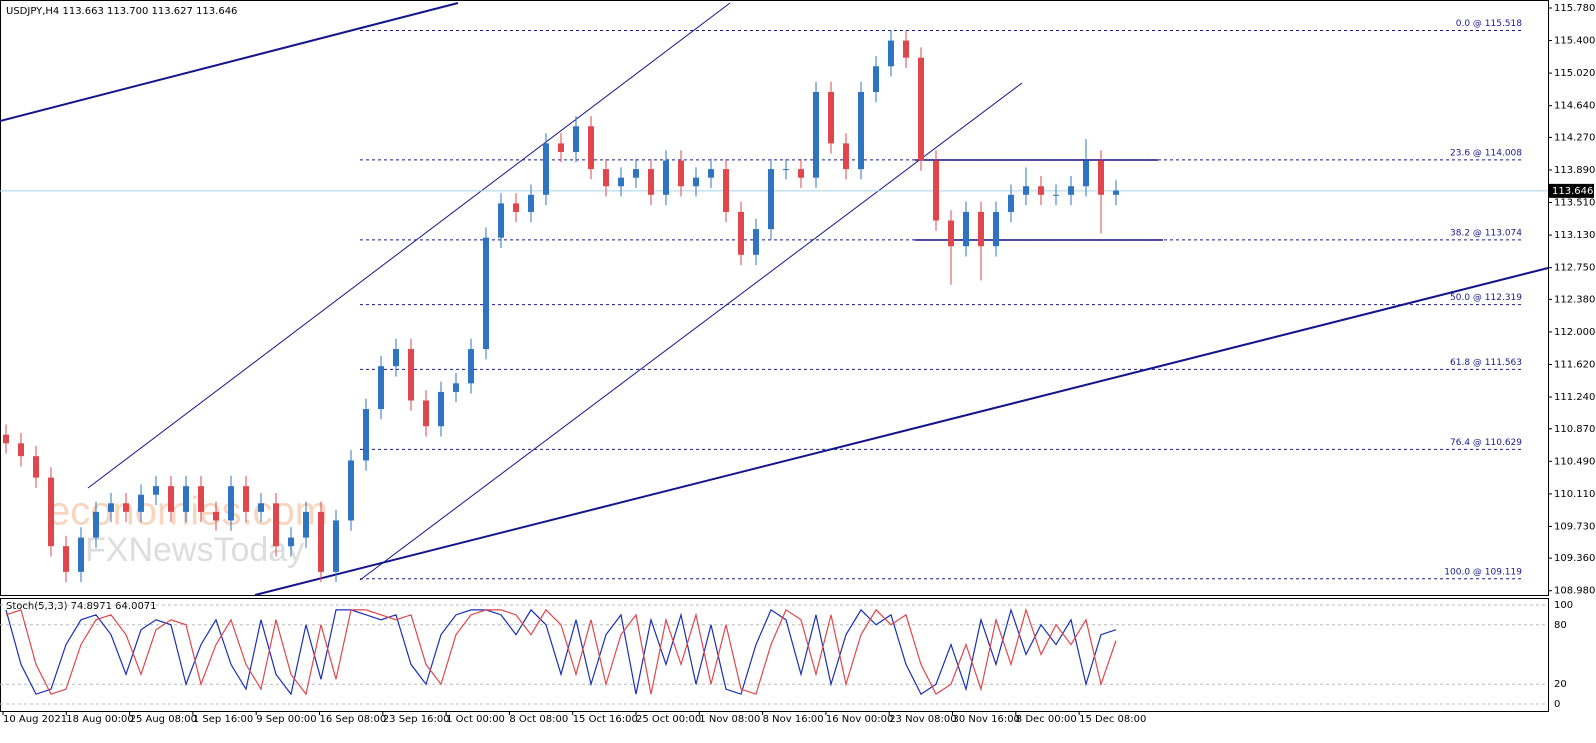 The image size is (1596, 743). What do you see at coordinates (229, 62) in the screenshot?
I see `trend-line` at bounding box center [229, 62].